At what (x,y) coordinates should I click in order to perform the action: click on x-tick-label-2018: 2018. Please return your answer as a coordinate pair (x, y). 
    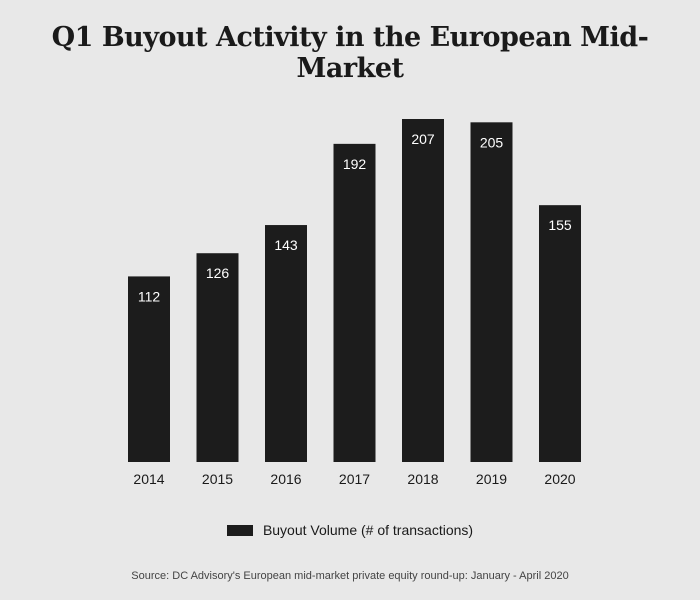
    Looking at the image, I should click on (422, 479).